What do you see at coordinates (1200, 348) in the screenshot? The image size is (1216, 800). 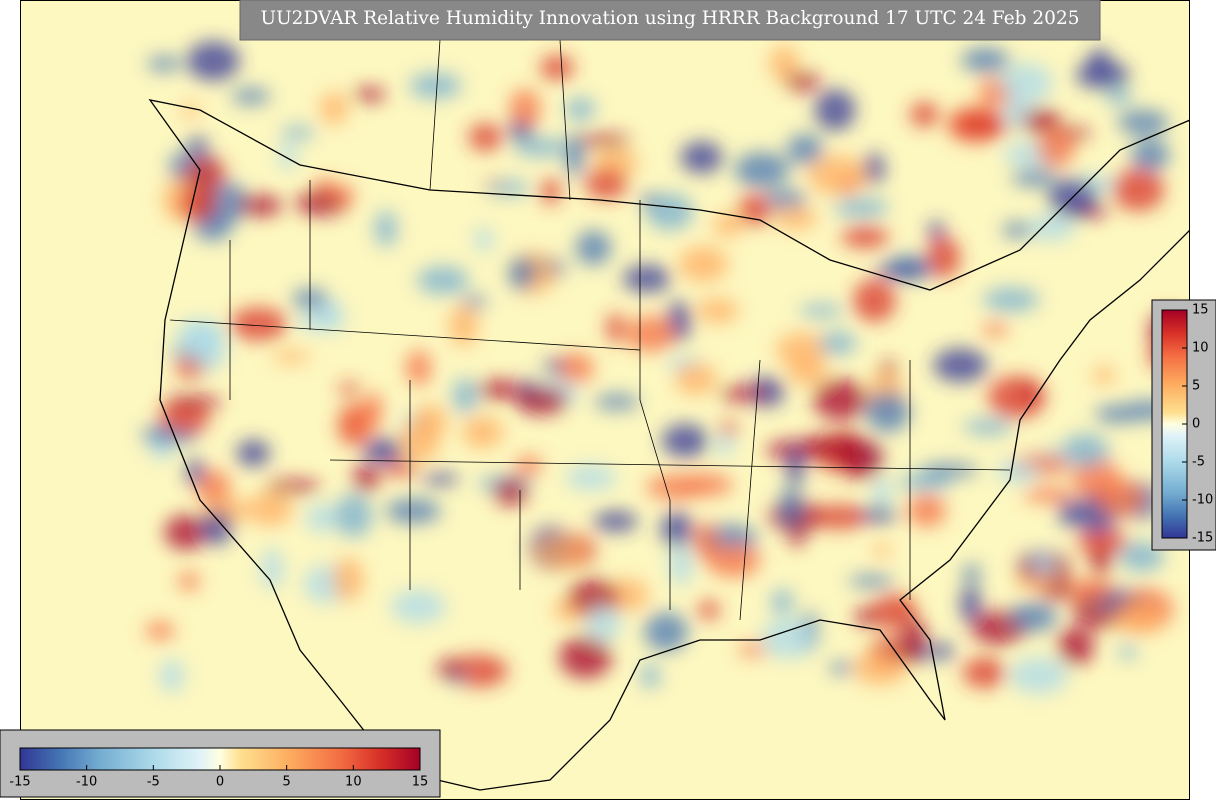 I see `colorbar-tick-label: 10` at bounding box center [1200, 348].